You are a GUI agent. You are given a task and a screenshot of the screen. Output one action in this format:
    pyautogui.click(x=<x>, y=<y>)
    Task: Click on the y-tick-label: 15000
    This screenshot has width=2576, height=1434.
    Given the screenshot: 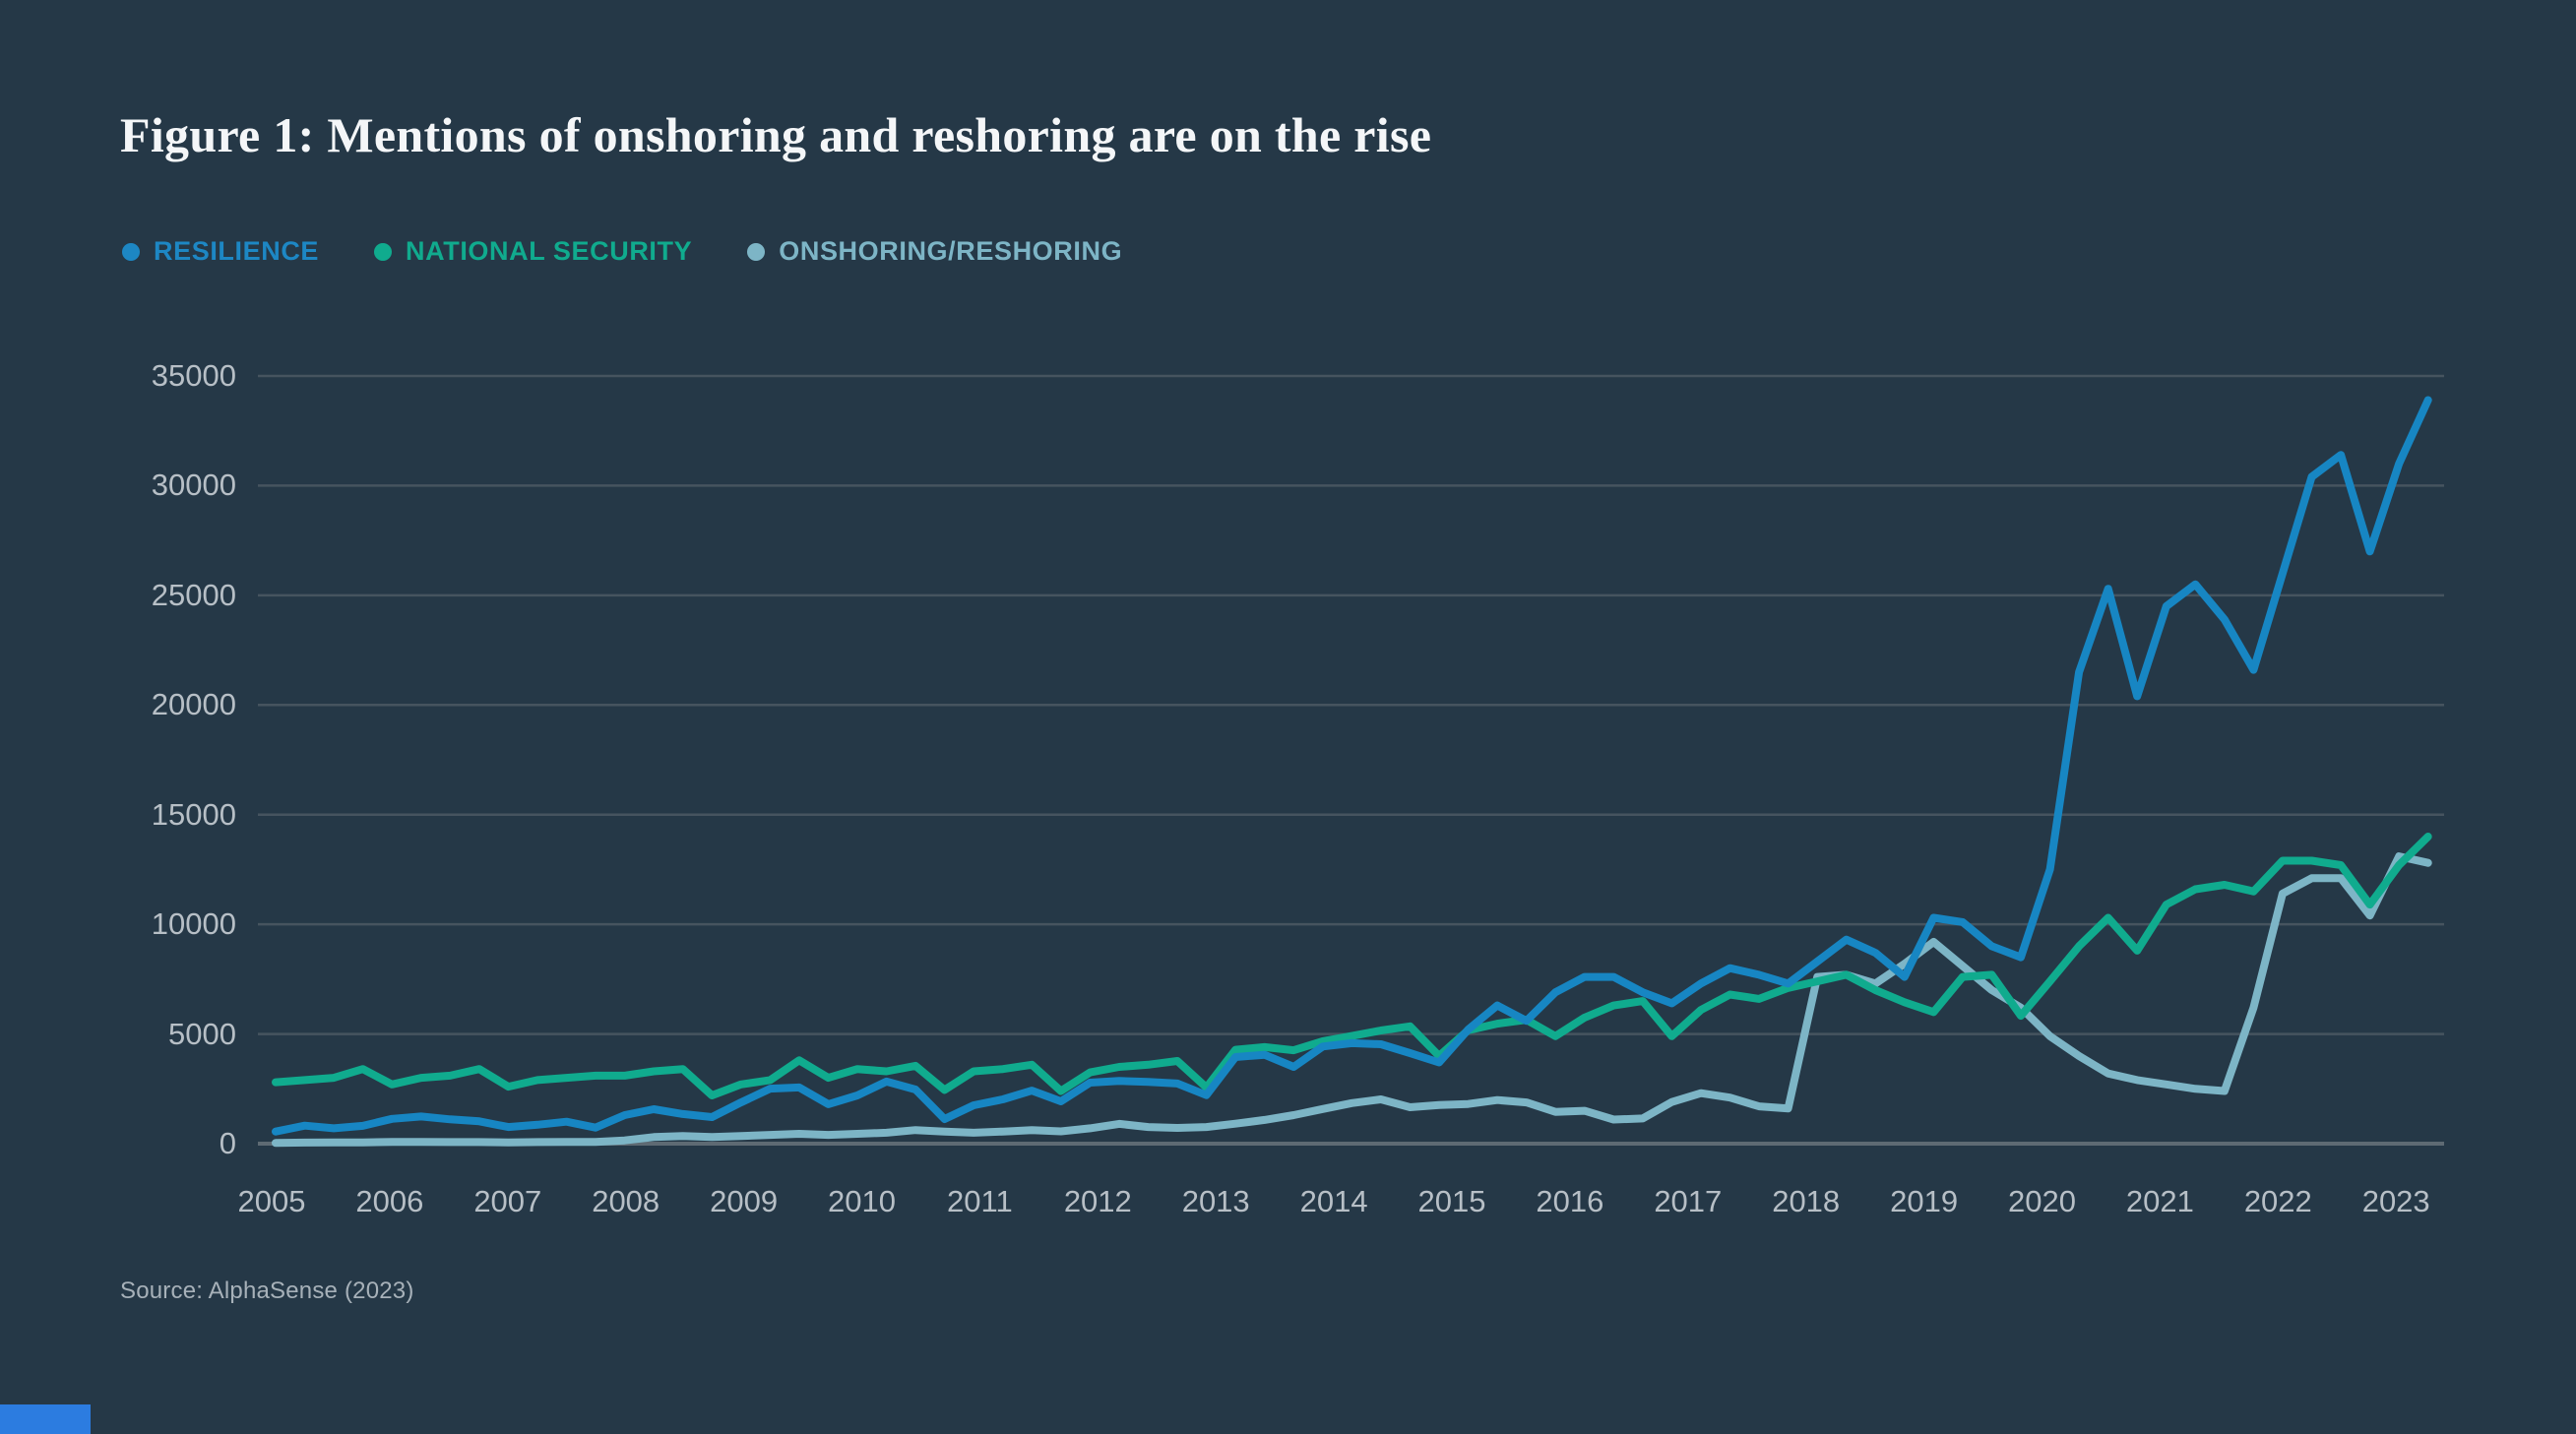 What is the action you would take?
    pyautogui.click(x=193, y=814)
    